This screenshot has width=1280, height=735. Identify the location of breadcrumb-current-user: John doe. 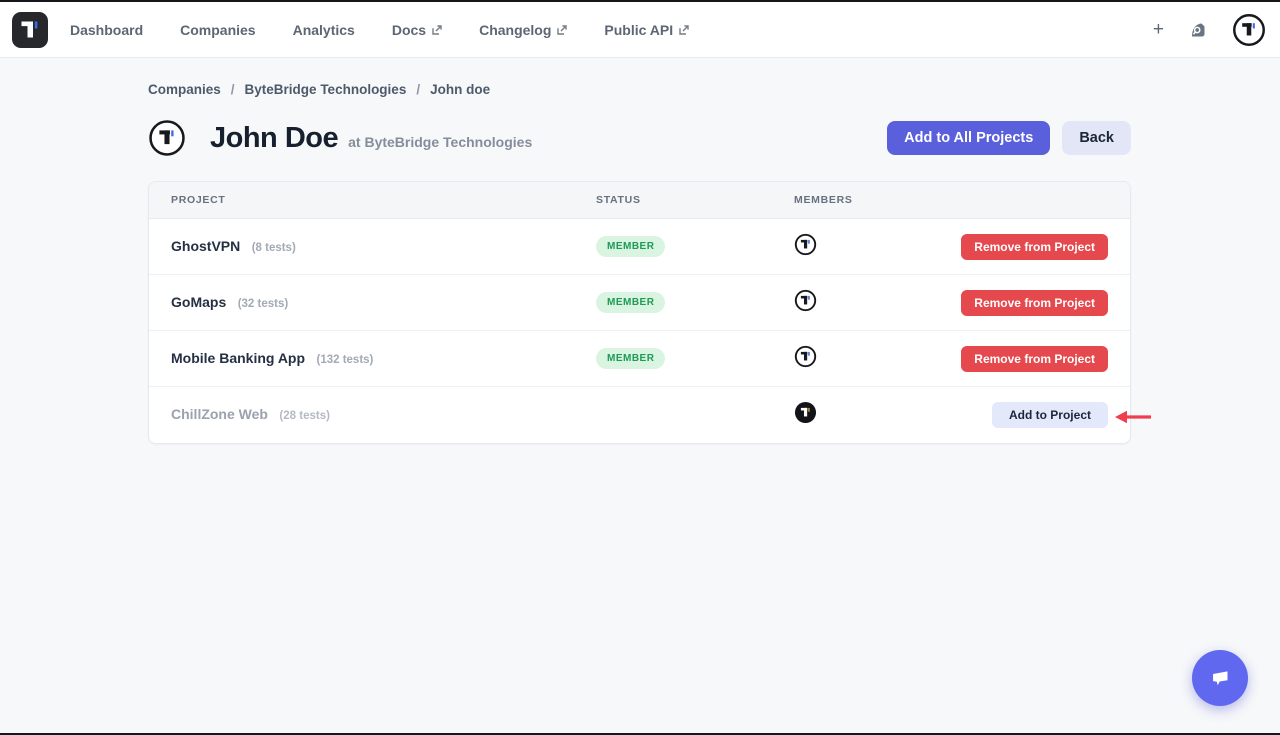
(460, 89).